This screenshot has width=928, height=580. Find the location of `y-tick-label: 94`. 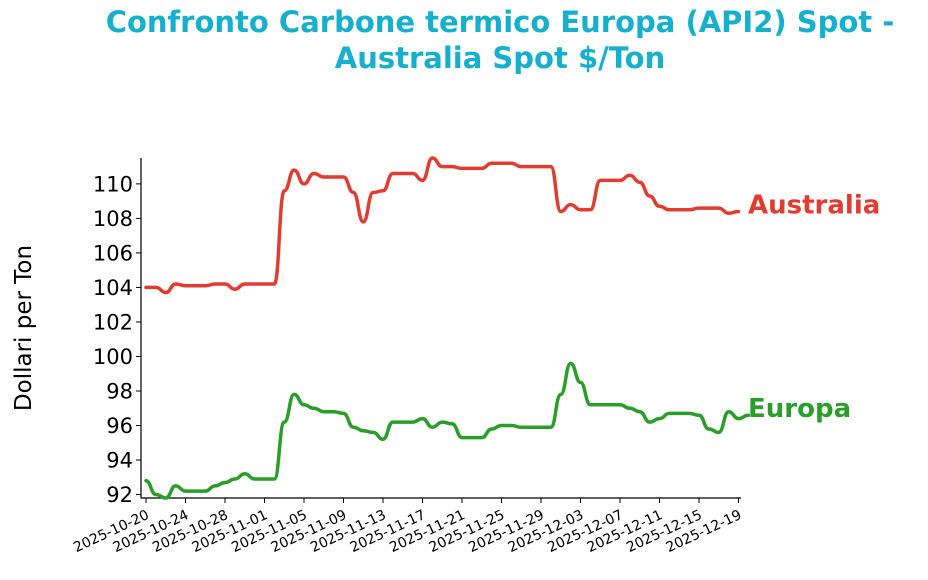

y-tick-label: 94 is located at coordinates (119, 461).